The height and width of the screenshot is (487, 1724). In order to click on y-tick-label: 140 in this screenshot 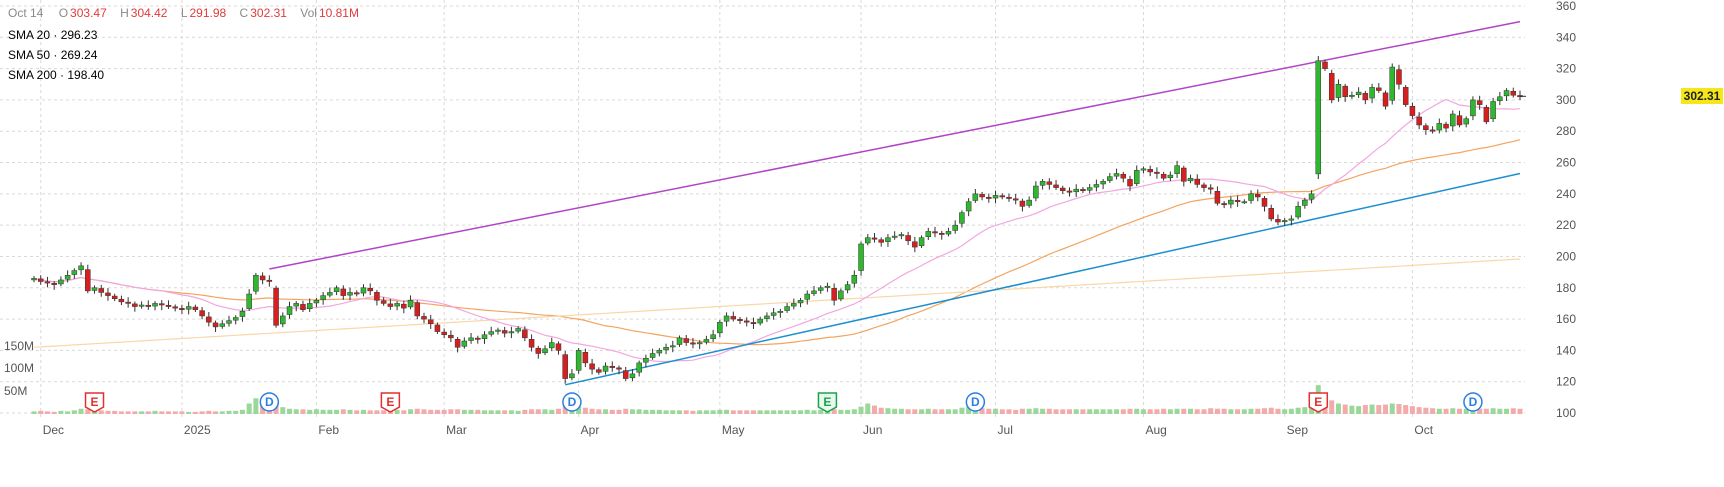, I will do `click(1566, 350)`.